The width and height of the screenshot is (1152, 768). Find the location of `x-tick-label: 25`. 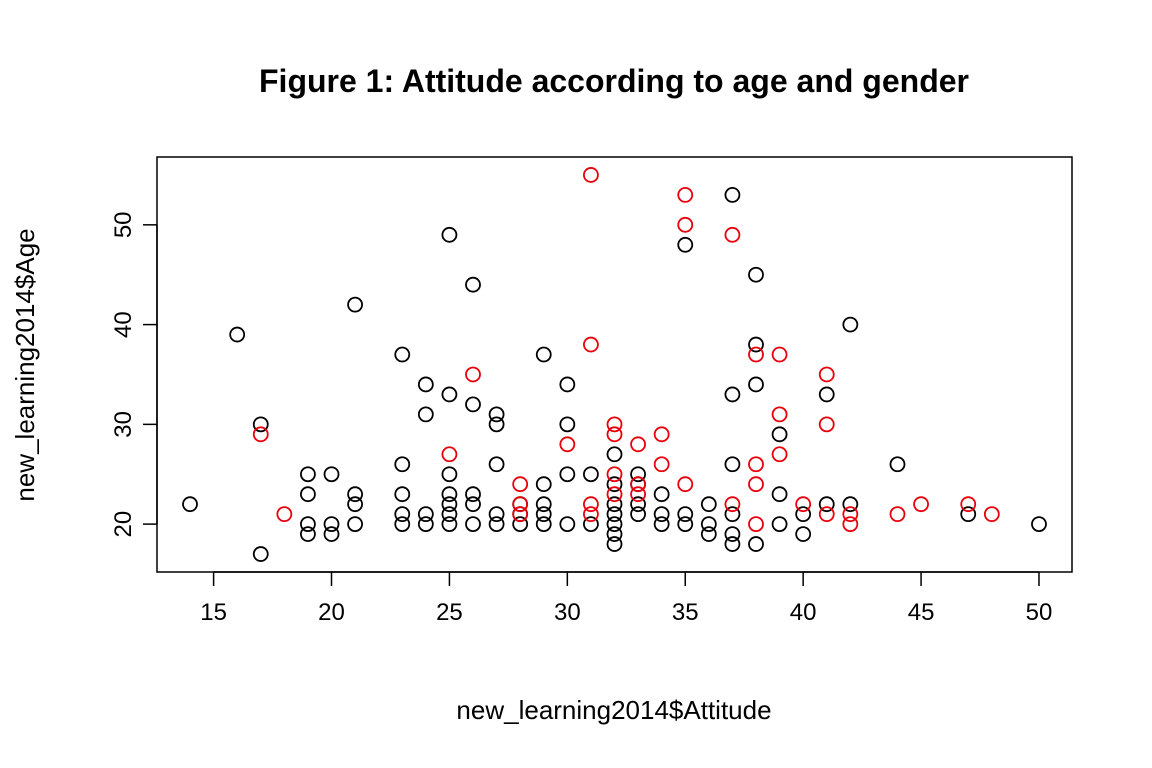

x-tick-label: 25 is located at coordinates (449, 612).